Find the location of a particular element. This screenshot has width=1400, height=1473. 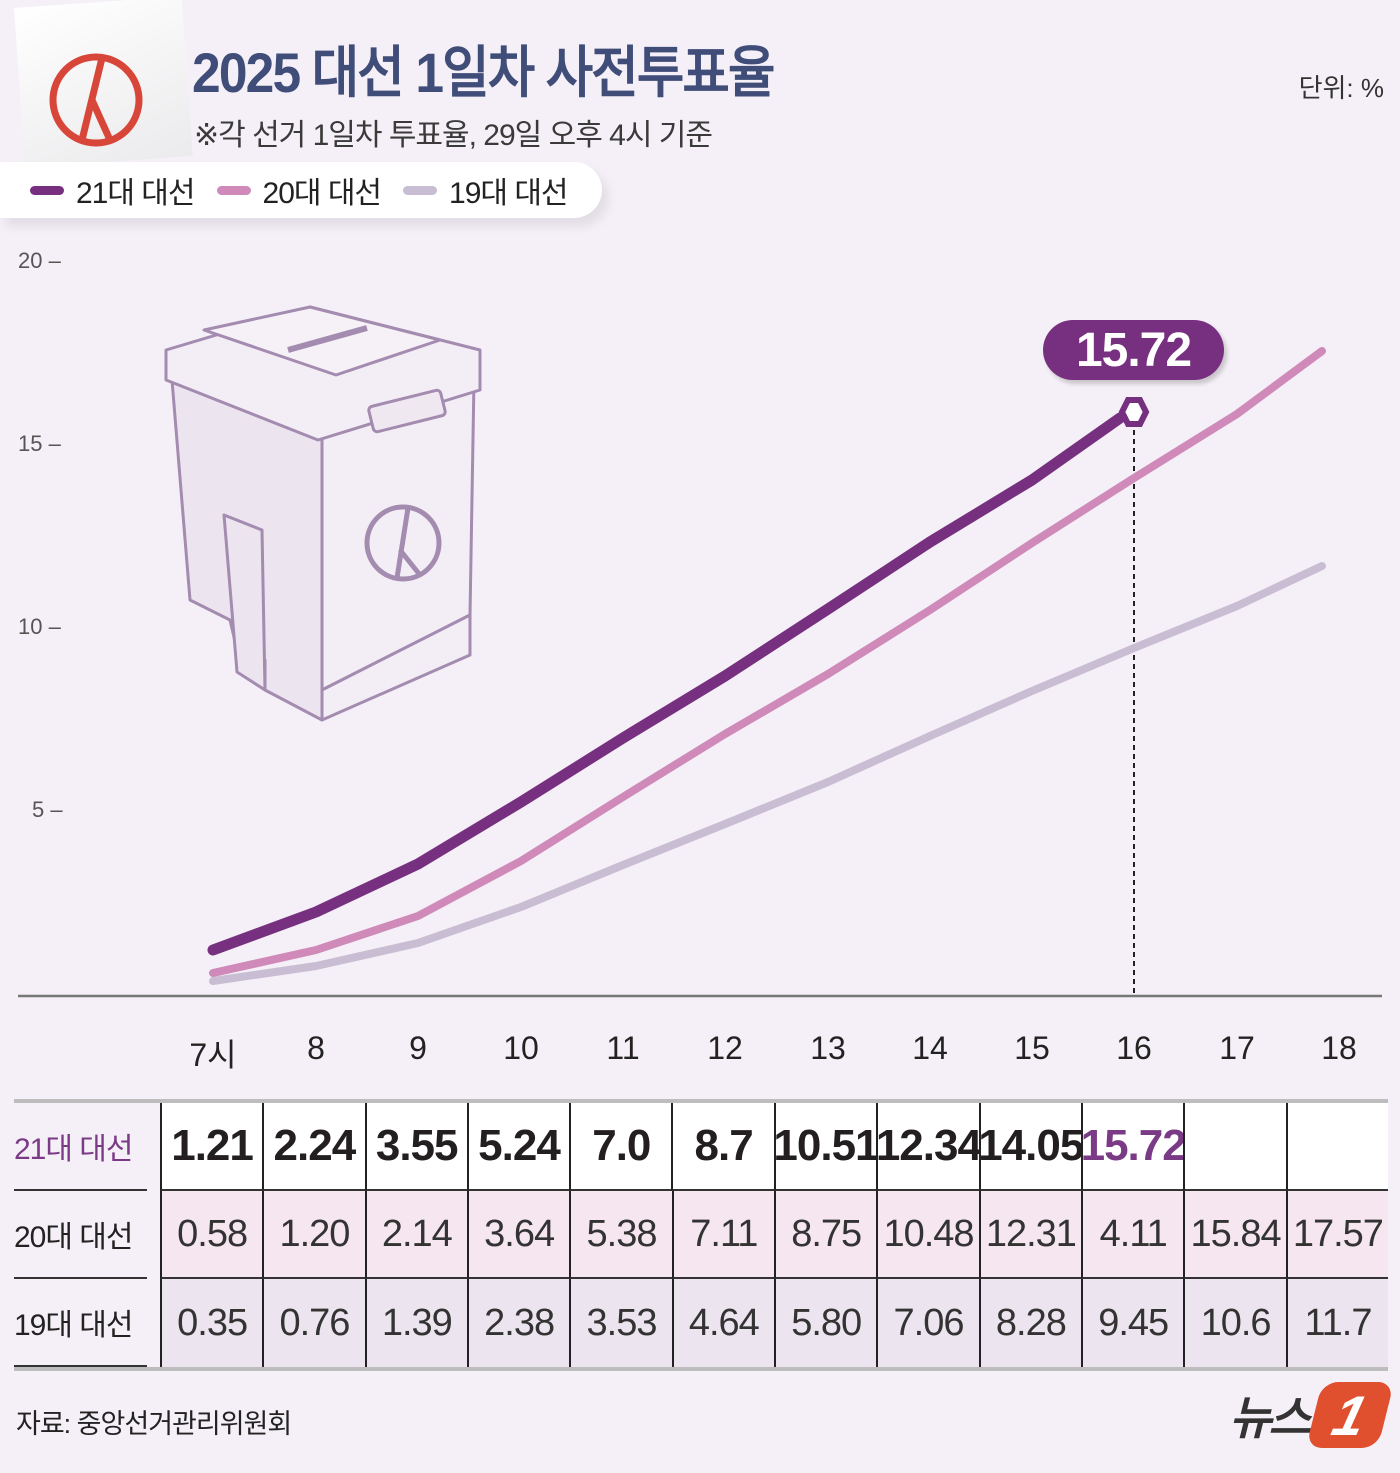

chart-legend: 21대 대선 20대 대선 19대 대선 is located at coordinates (301, 190).